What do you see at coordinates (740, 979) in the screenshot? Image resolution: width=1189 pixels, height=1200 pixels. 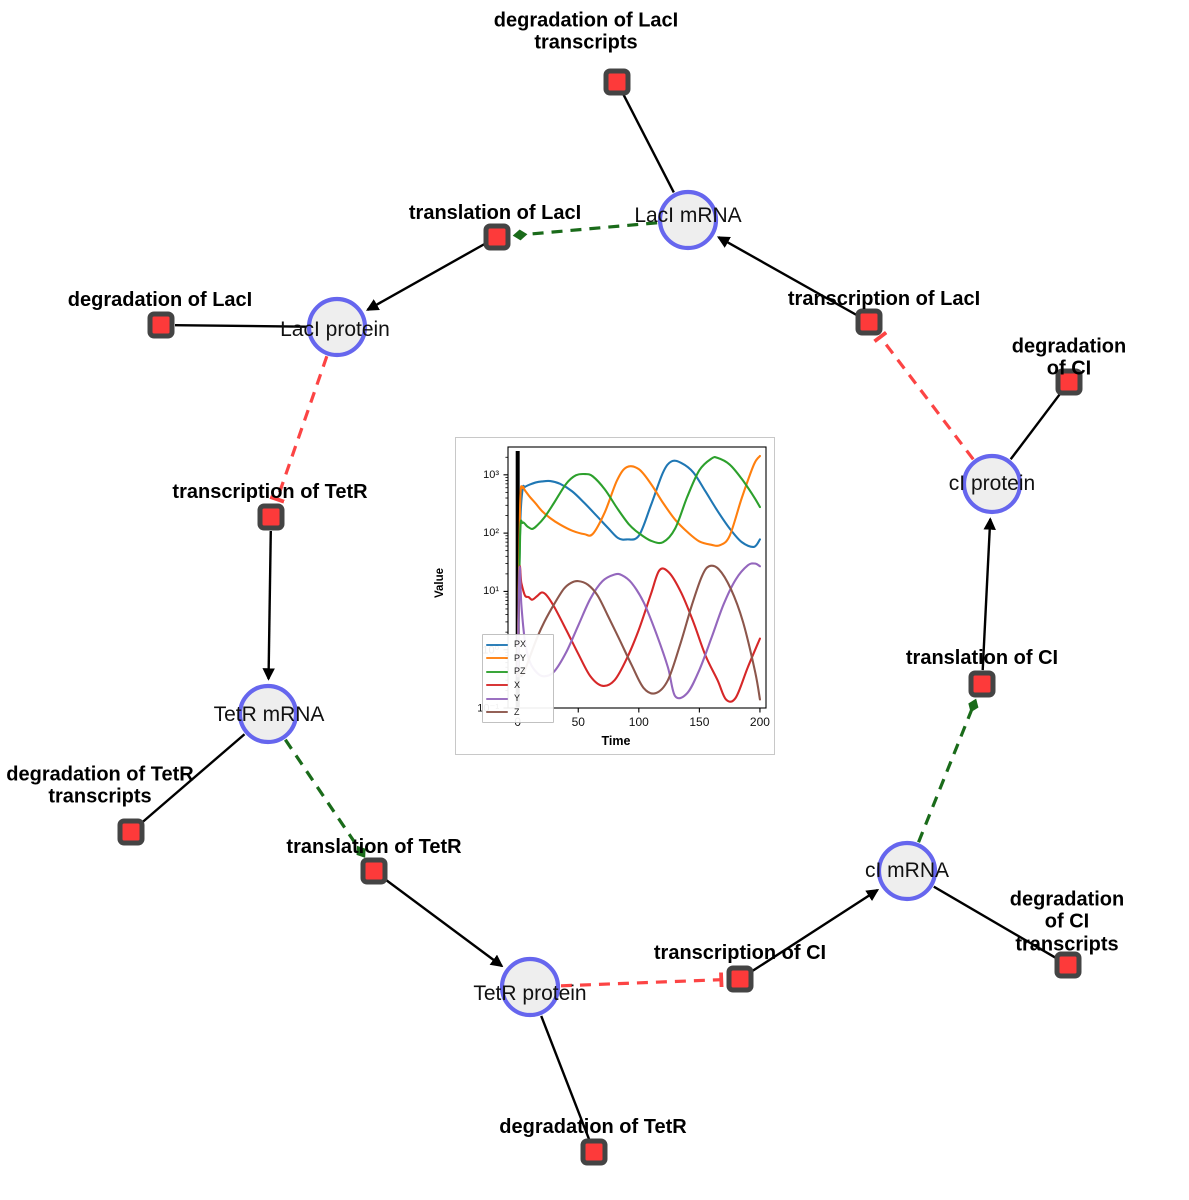 I see `reaction-node-transcription_ci` at bounding box center [740, 979].